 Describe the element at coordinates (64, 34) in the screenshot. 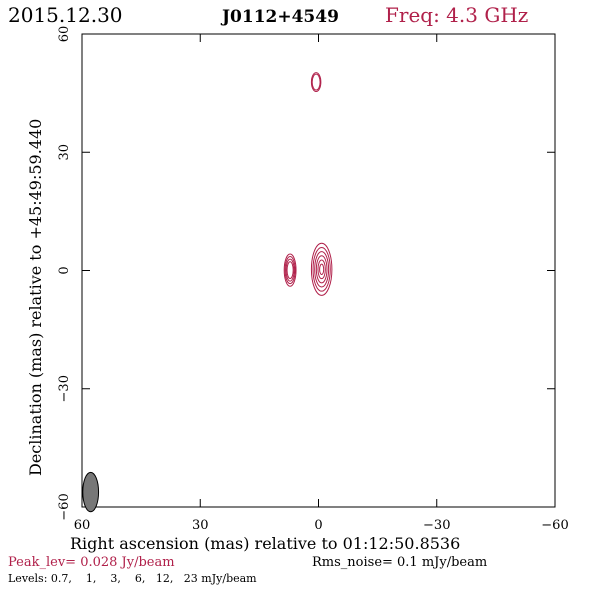

I see `y-tick-label: 60` at that location.